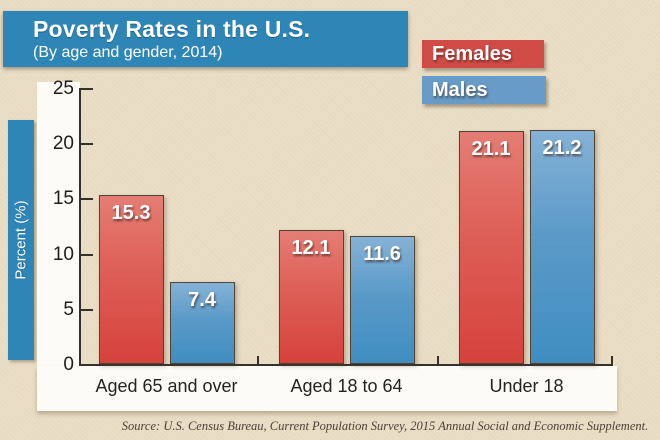  I want to click on x-axis-line, so click(346, 365).